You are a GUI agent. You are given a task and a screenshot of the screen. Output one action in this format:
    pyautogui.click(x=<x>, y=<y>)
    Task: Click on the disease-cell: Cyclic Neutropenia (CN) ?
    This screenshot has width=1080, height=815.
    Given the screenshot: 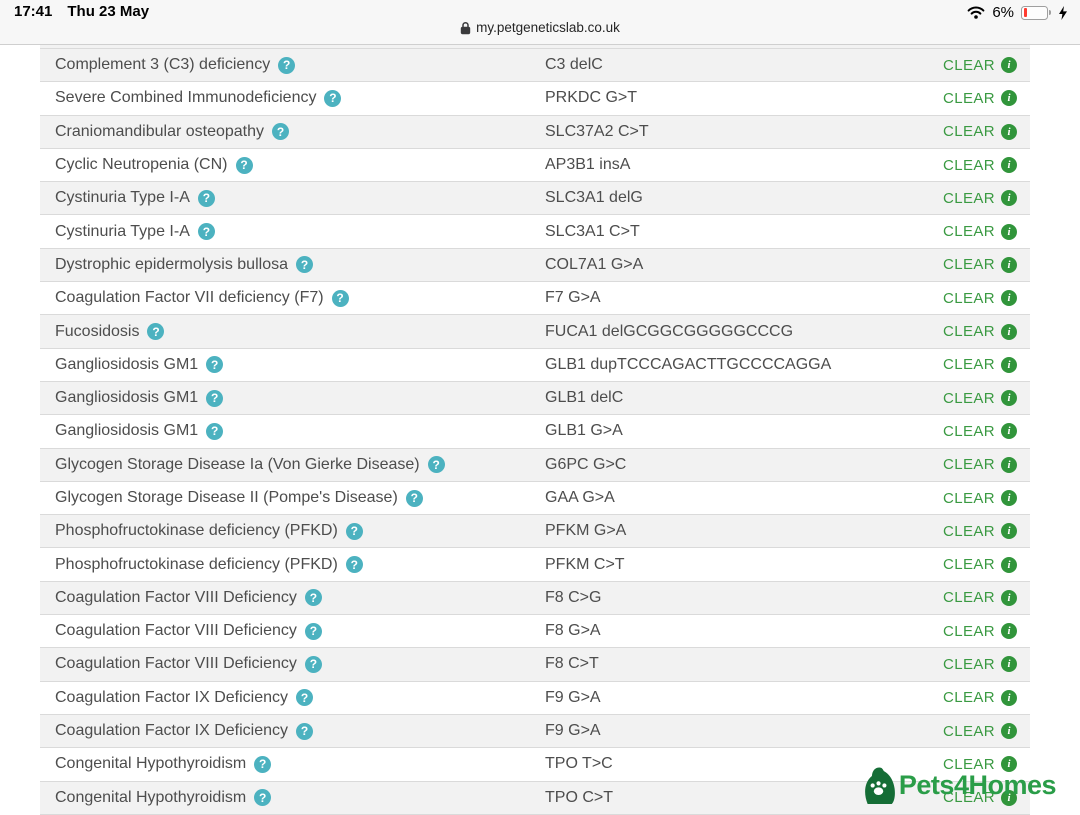 What is the action you would take?
    pyautogui.click(x=292, y=165)
    